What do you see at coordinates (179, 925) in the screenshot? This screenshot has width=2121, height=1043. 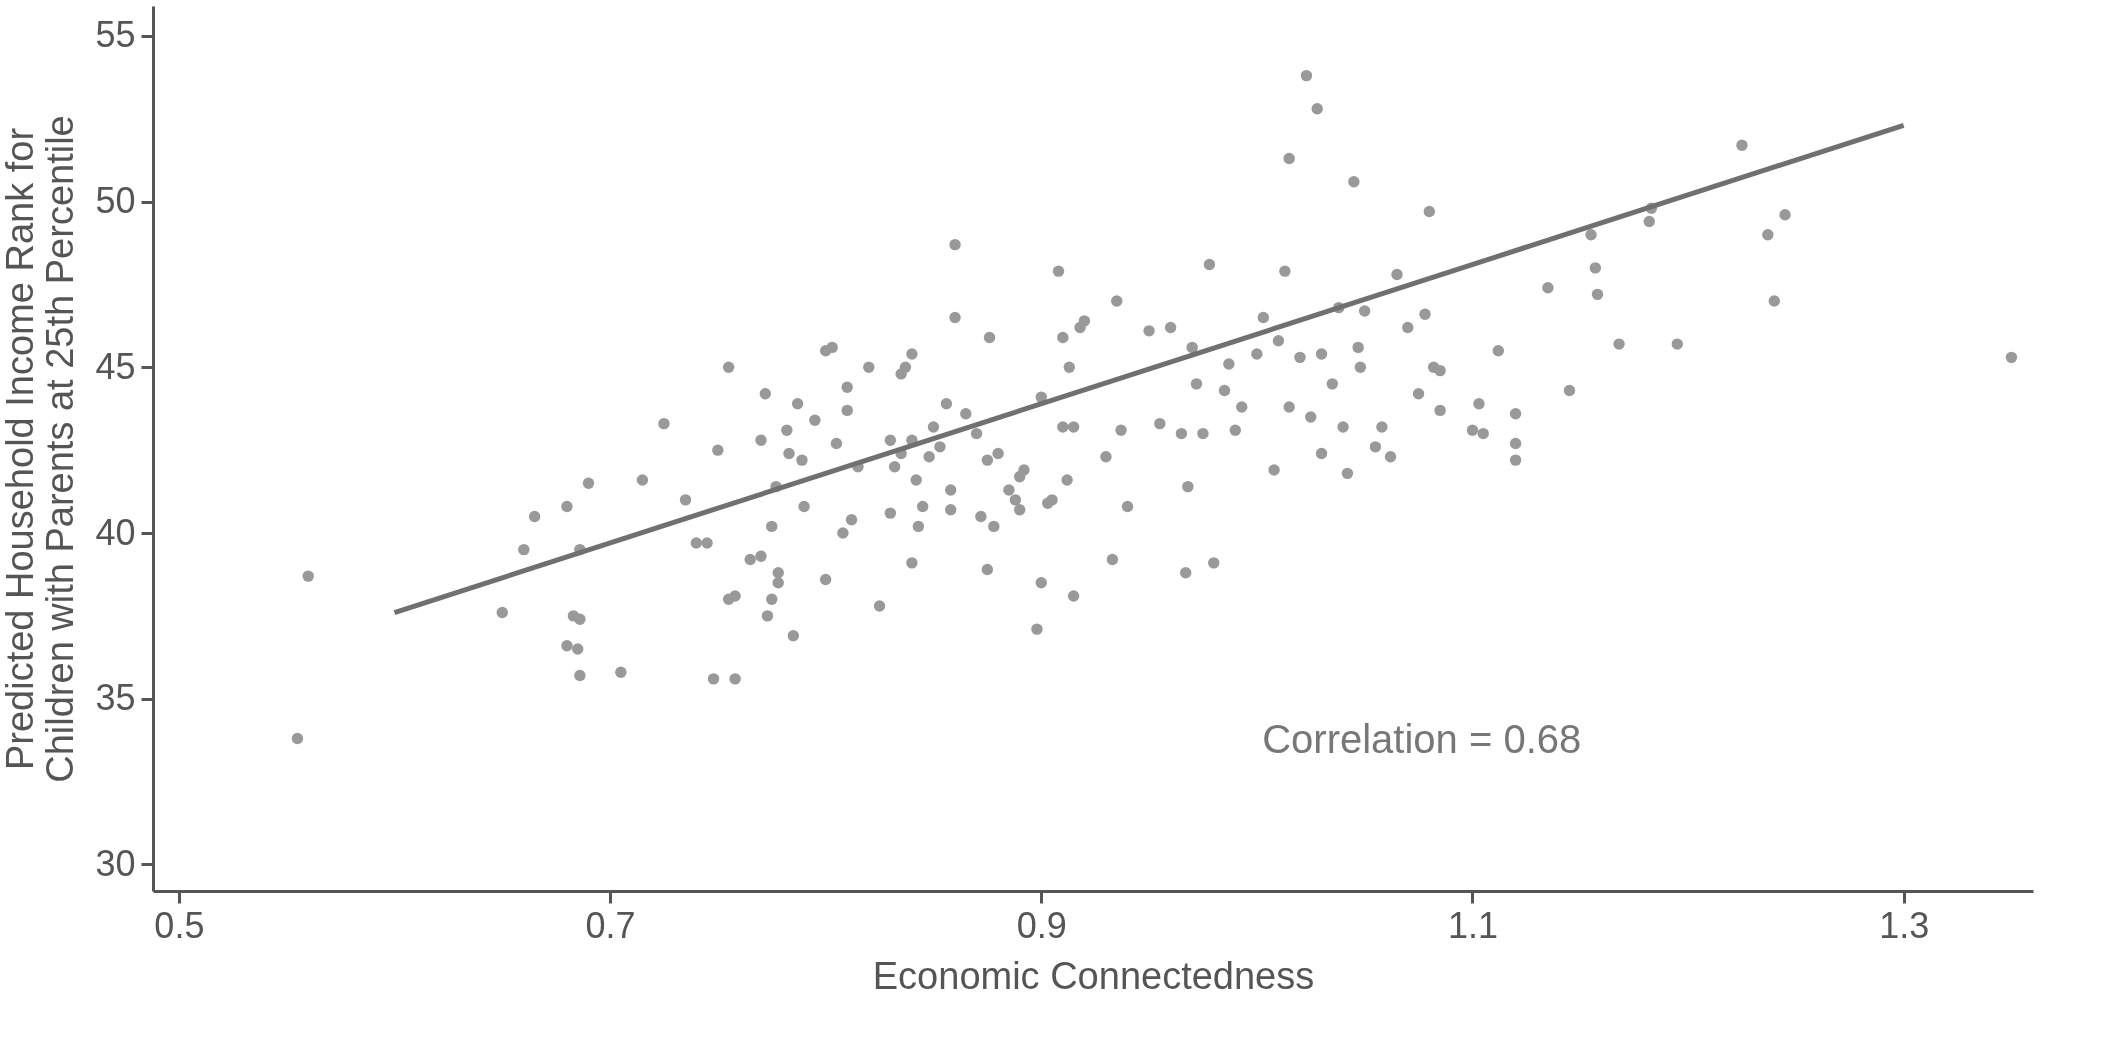 I see `x-tick-label: 0.5` at bounding box center [179, 925].